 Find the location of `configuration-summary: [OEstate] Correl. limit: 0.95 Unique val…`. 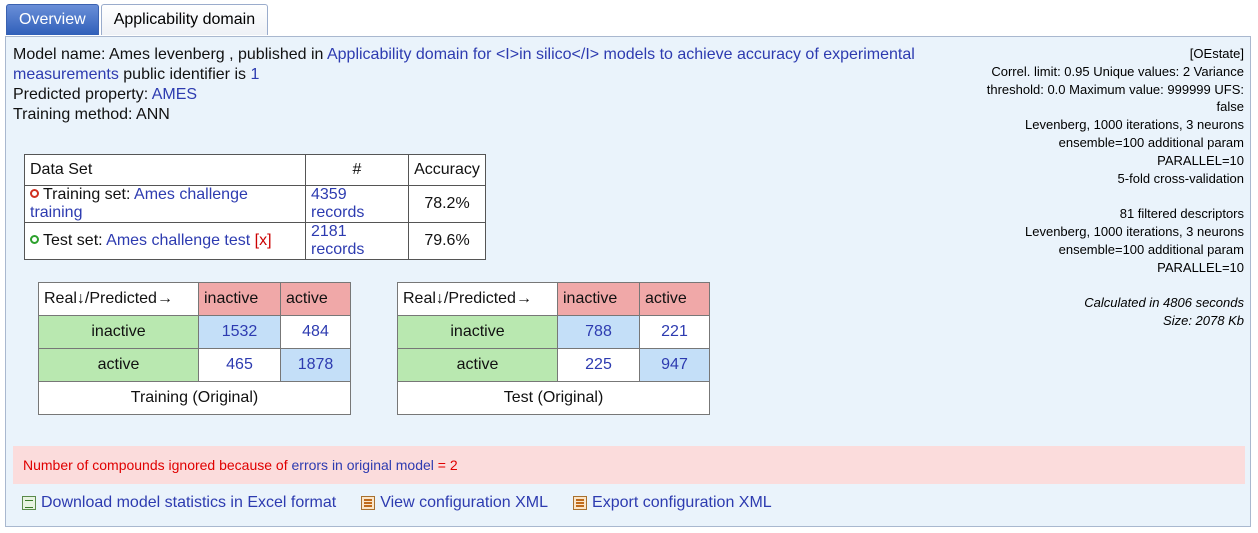

configuration-summary: [OEstate] Correl. limit: 0.95 Unique val… is located at coordinates (1094, 187).